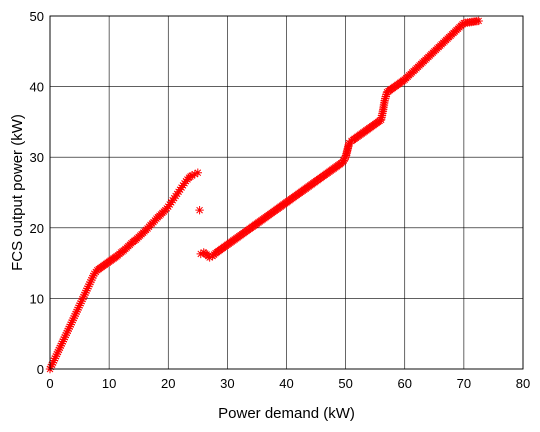  Describe the element at coordinates (345, 383) in the screenshot. I see `x-tick-label: 50` at that location.